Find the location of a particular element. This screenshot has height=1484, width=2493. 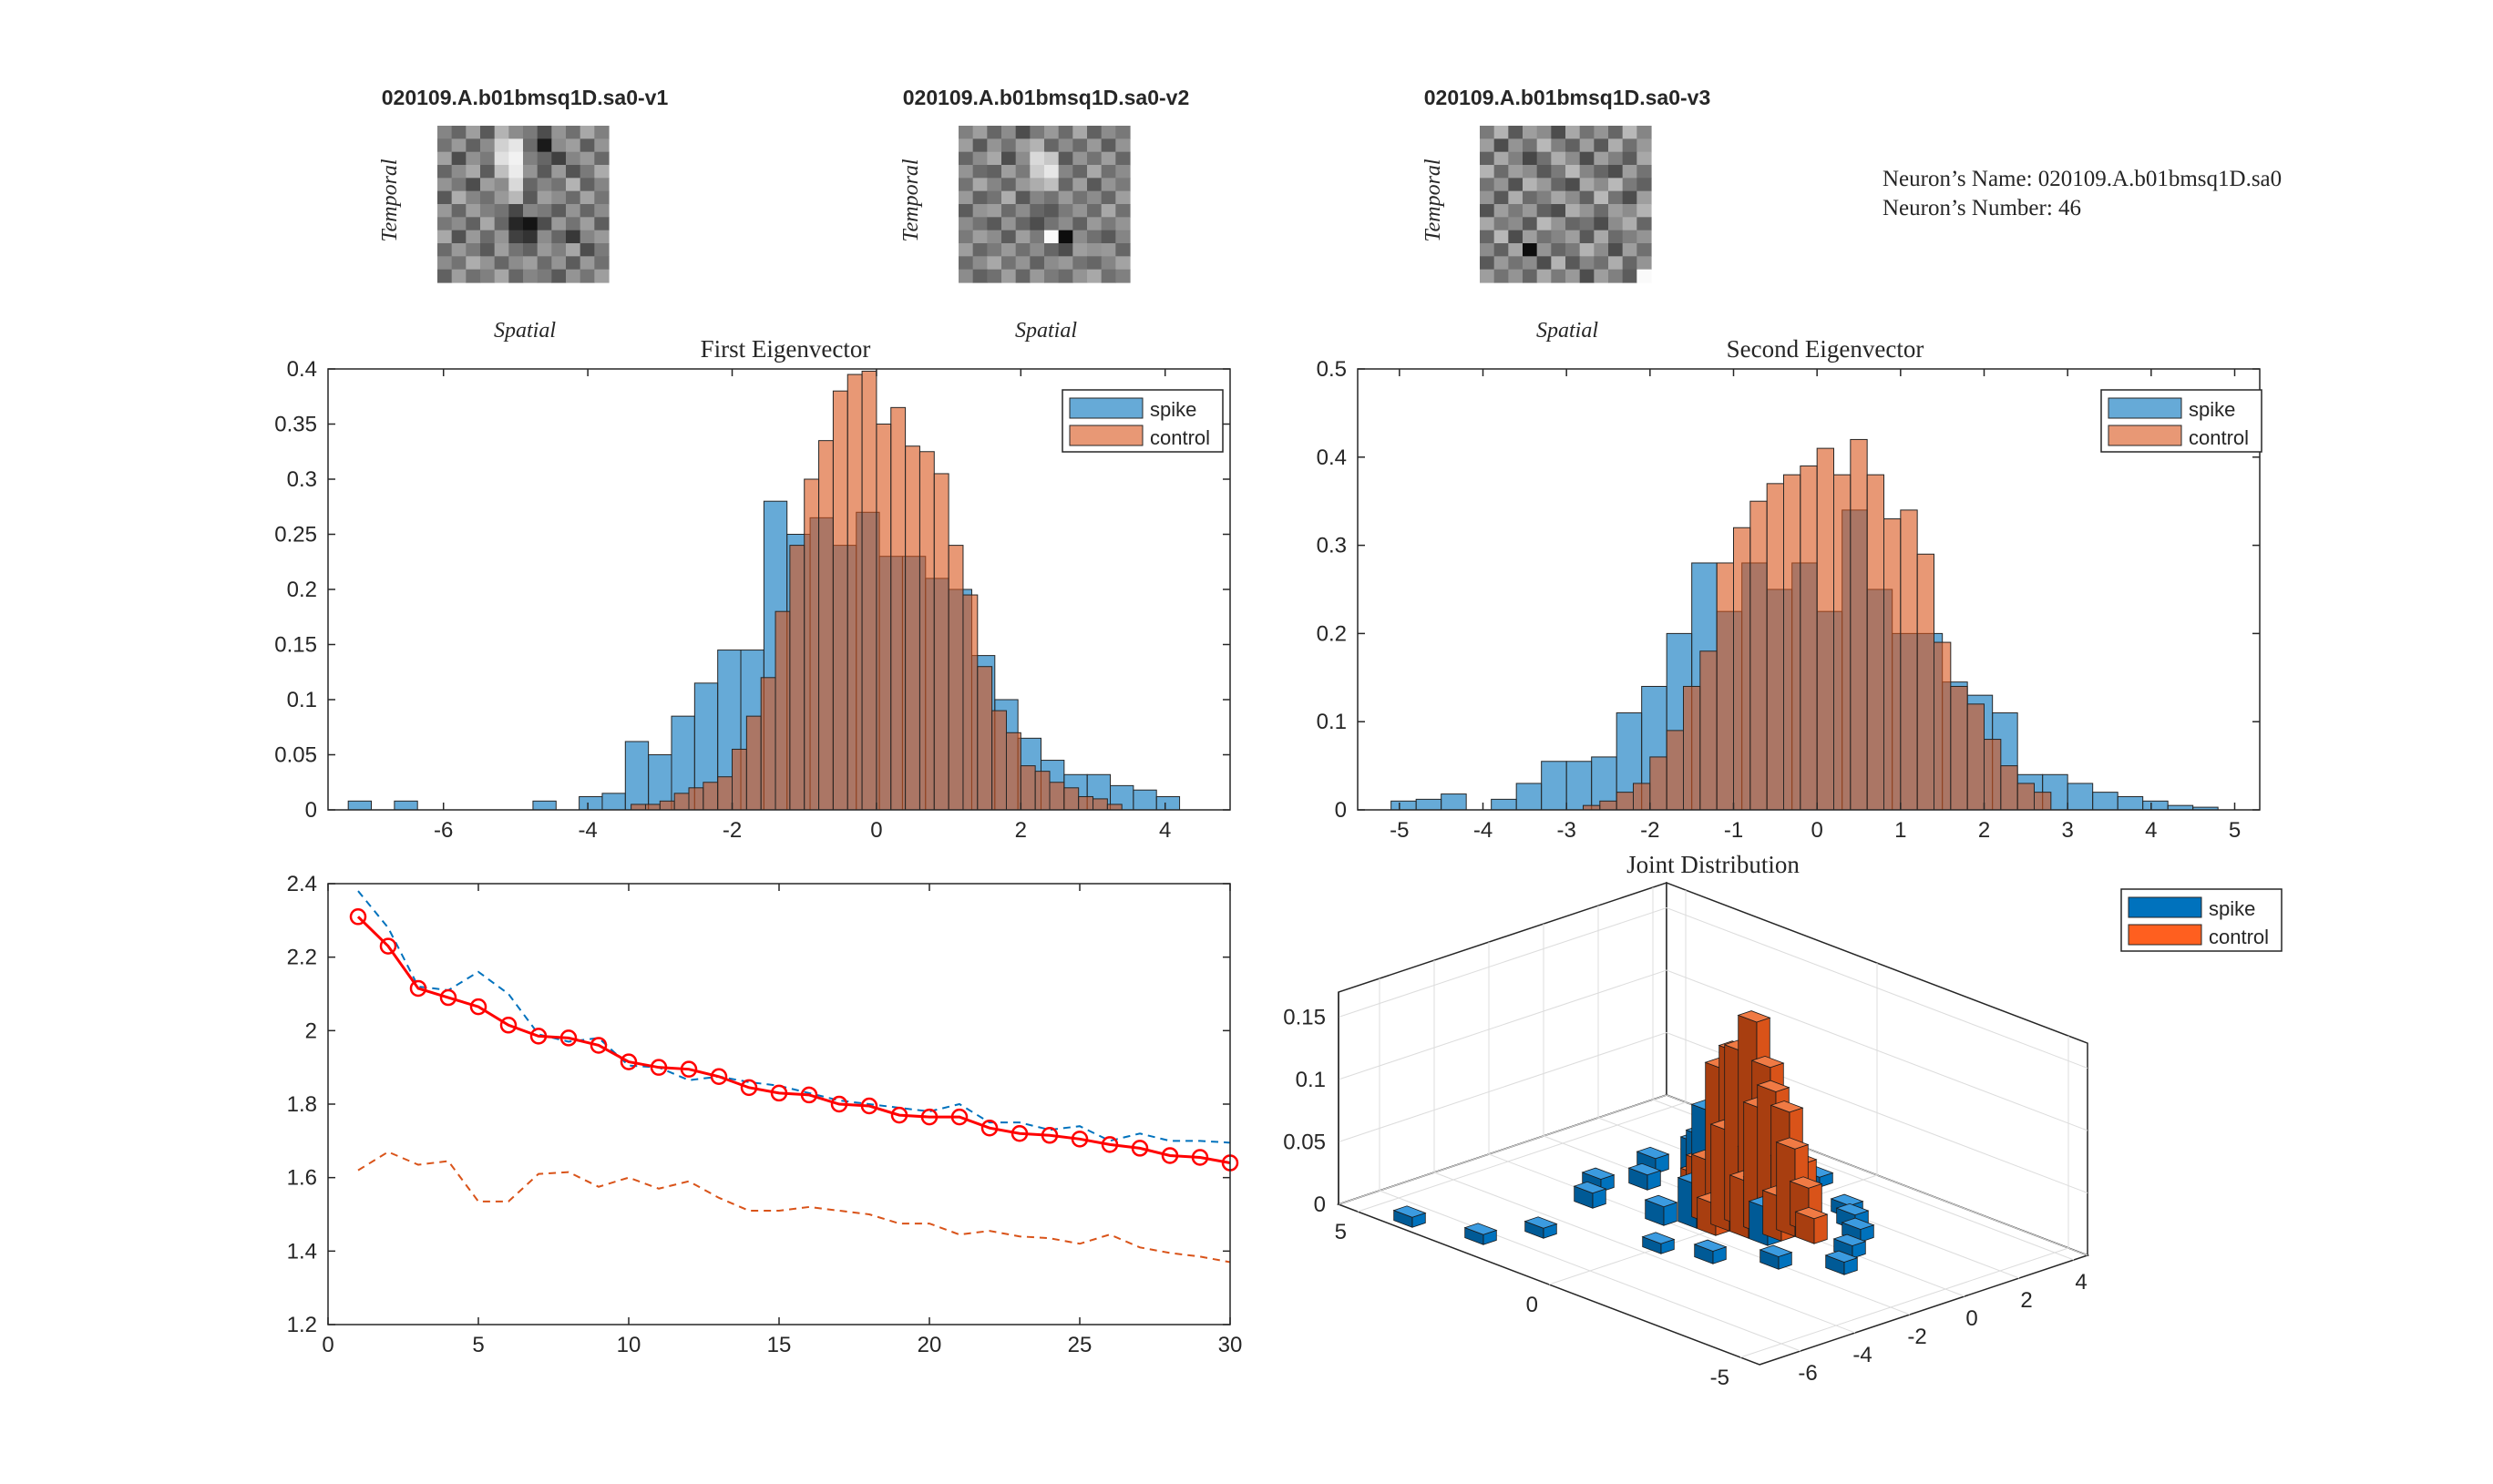

first-eigenvector-y-tick-label: 0.05 is located at coordinates (295, 755).